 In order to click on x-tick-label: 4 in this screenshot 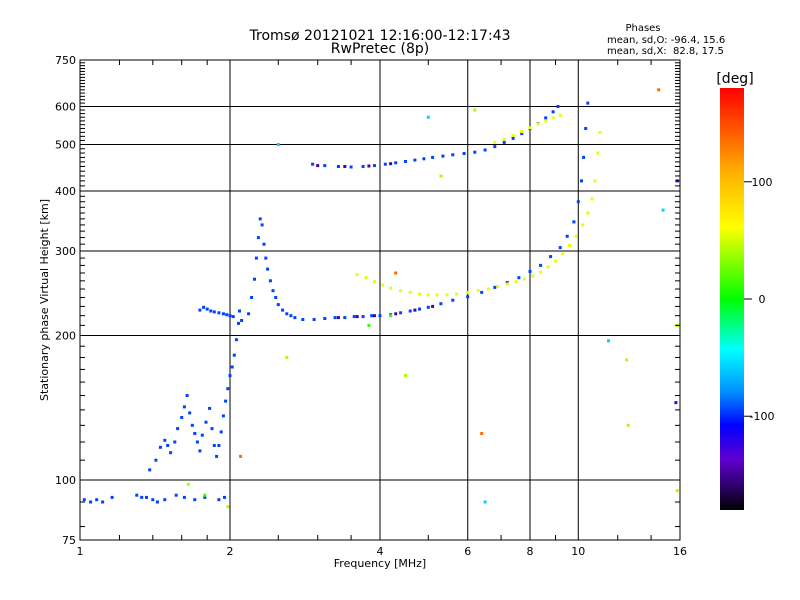, I will do `click(380, 551)`.